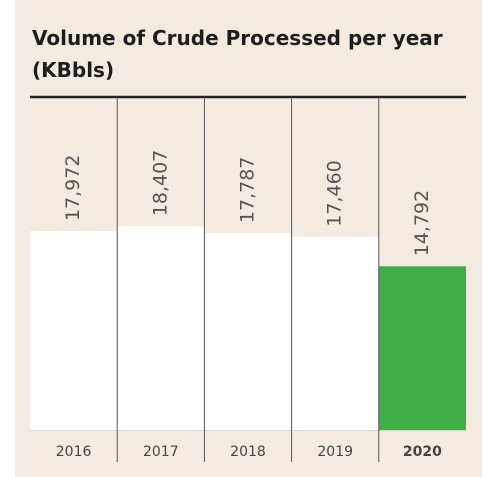 The width and height of the screenshot is (484, 477). What do you see at coordinates (74, 452) in the screenshot?
I see `x-tick-label: 2016` at bounding box center [74, 452].